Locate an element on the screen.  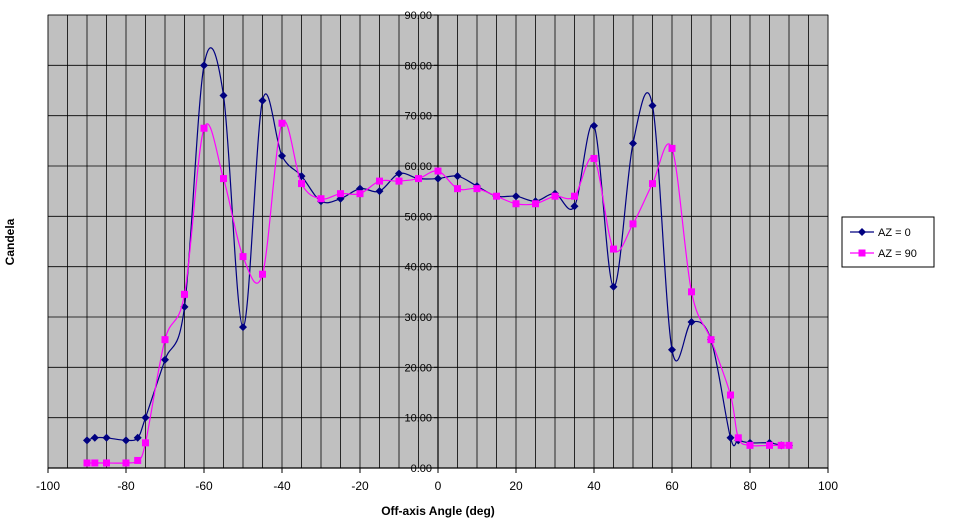
y-tick-label: 90.00 is located at coordinates (418, 16).